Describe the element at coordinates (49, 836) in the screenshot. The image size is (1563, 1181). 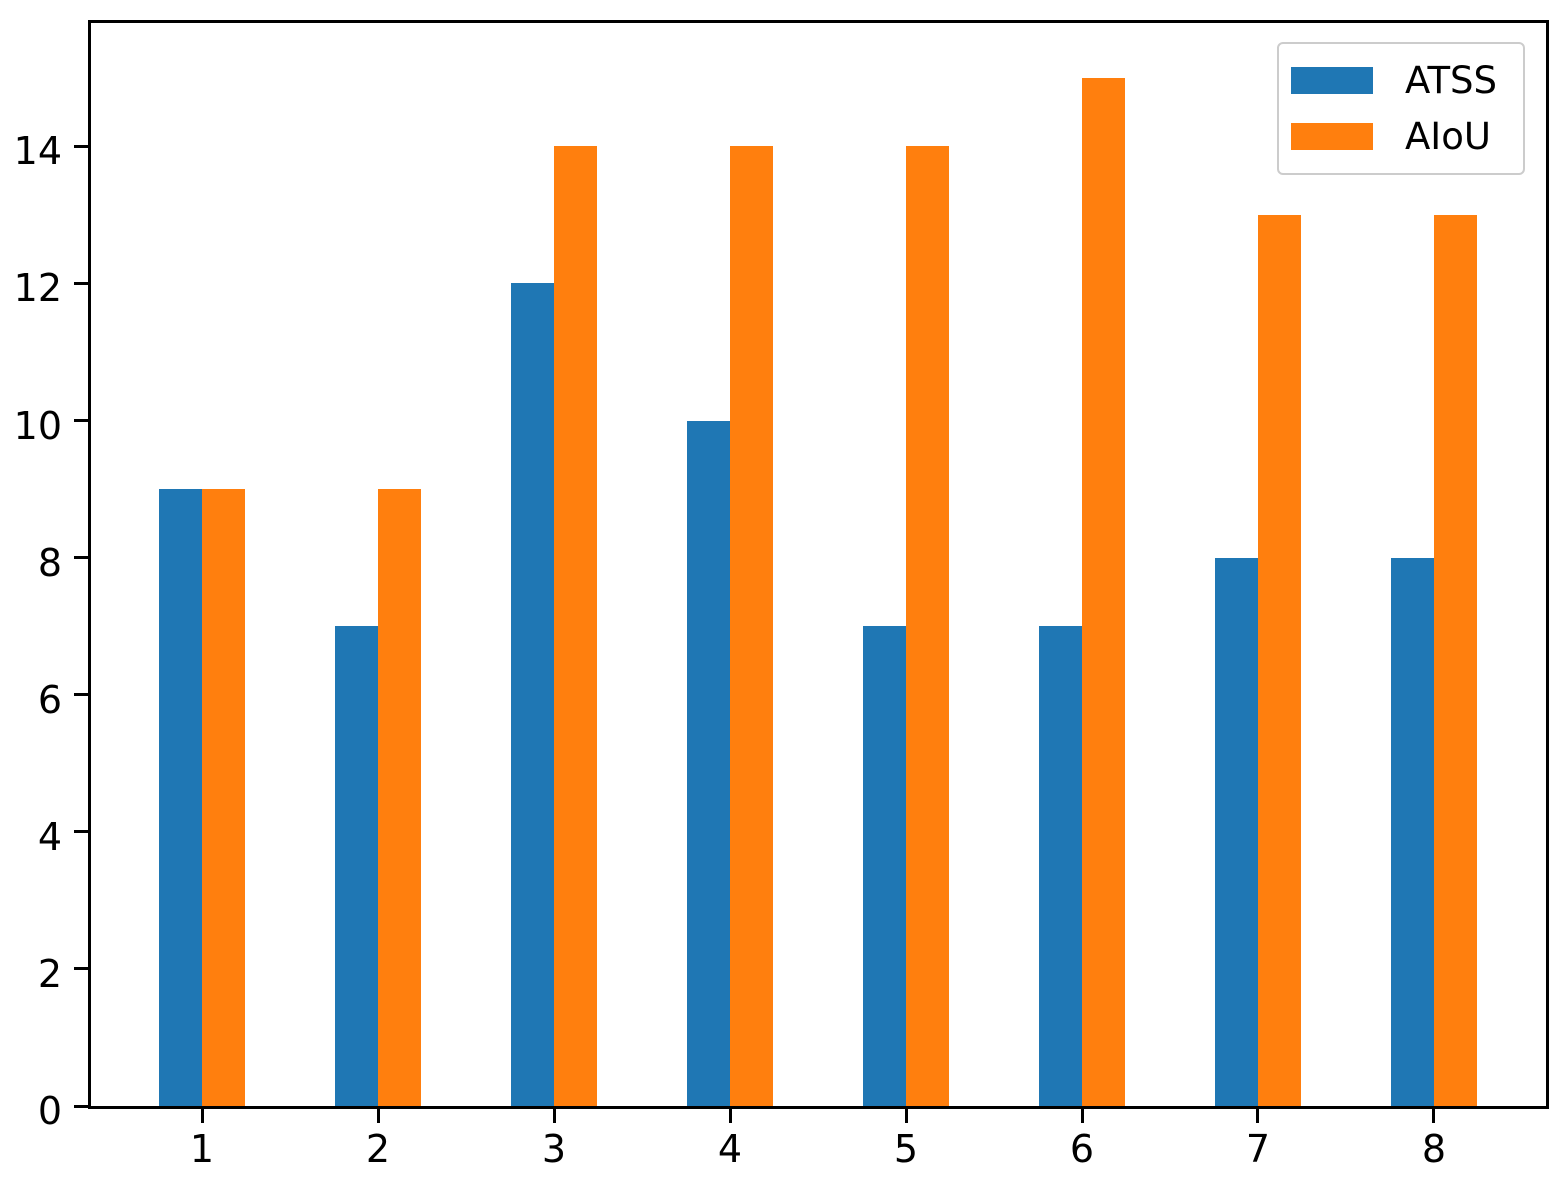
I see `y-tick-label: 4` at that location.